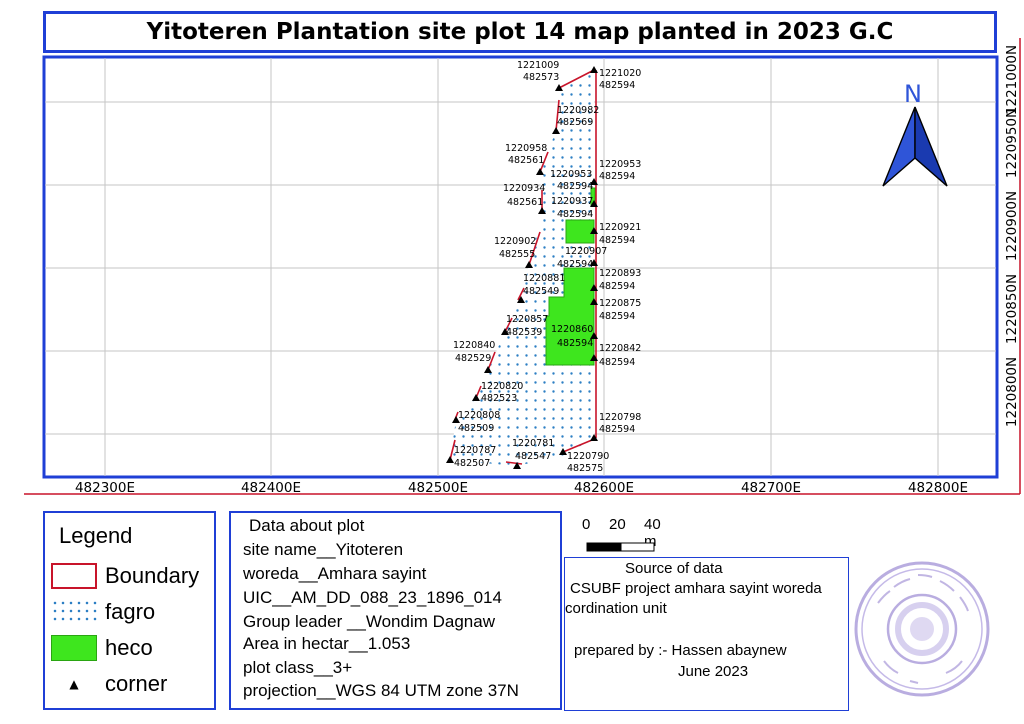 This screenshot has height=724, width=1024. I want to click on northing-label: 1220850N, so click(1012, 309).